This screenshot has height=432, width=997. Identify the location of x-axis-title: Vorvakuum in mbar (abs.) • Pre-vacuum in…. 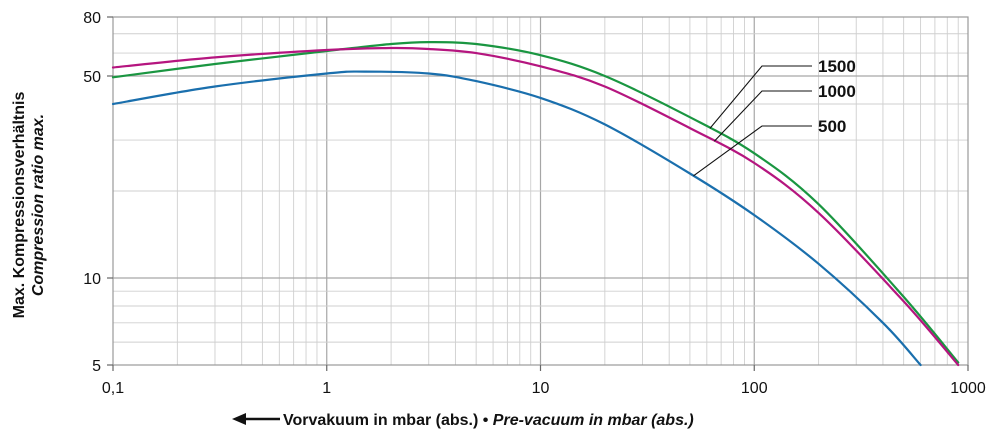
(463, 420).